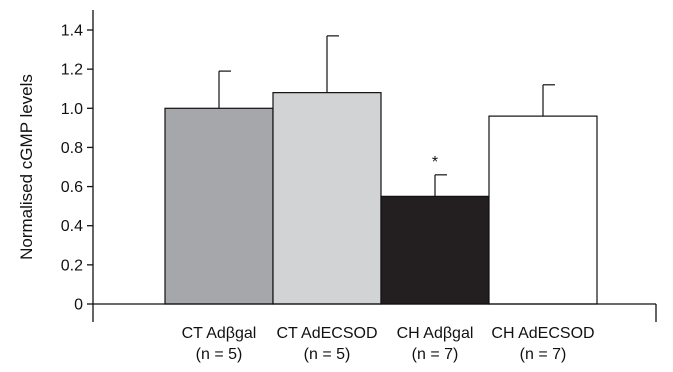 Image resolution: width=673 pixels, height=372 pixels. I want to click on y-axis-label: Normalised cGMP levels, so click(26, 167).